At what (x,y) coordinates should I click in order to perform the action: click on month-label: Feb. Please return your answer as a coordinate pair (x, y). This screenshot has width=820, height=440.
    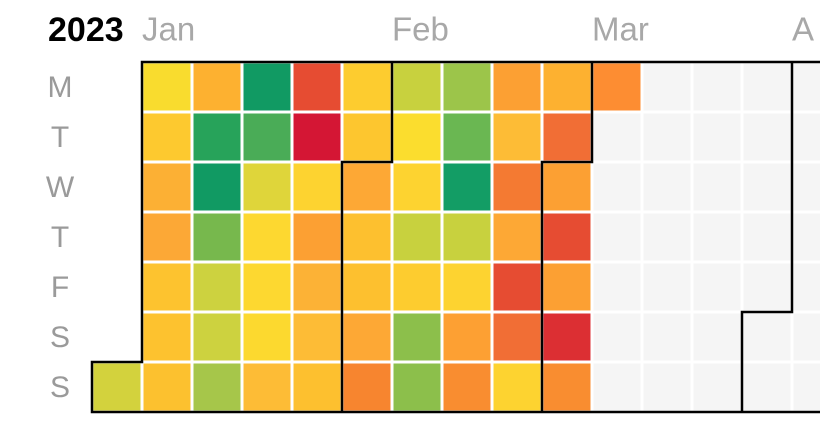
    Looking at the image, I should click on (420, 29).